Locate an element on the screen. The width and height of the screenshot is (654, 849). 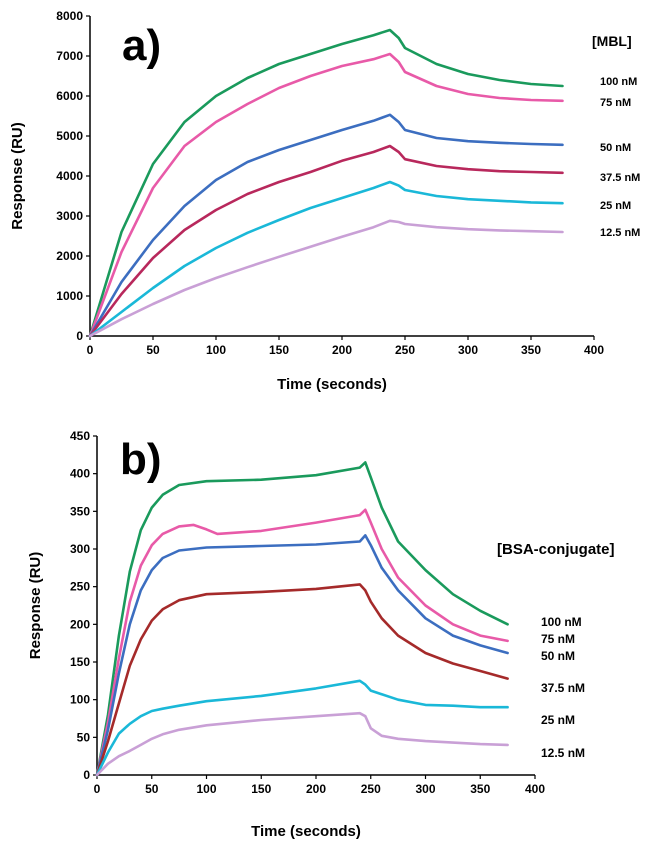
y-tick-label: 2000 is located at coordinates (69, 256).